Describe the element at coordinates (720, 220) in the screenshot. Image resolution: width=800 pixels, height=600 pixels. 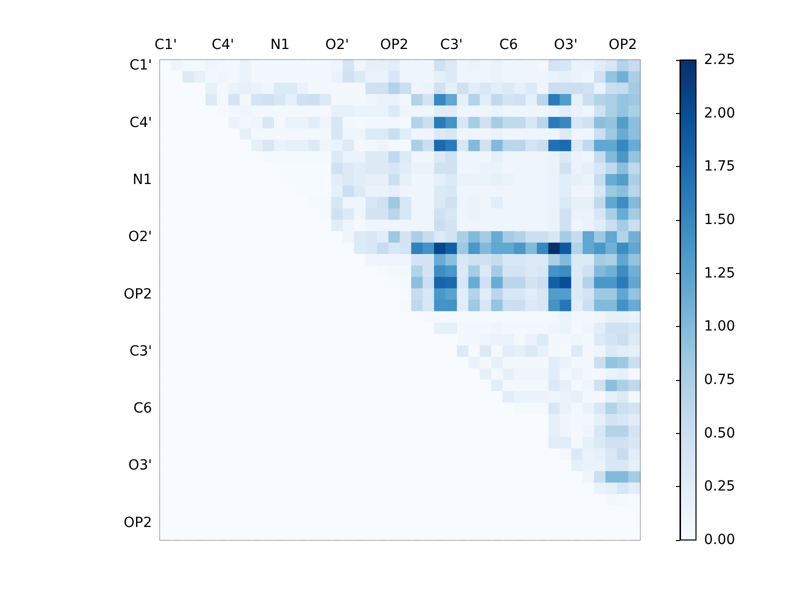
I see `color-bar-label: 1.50` at that location.